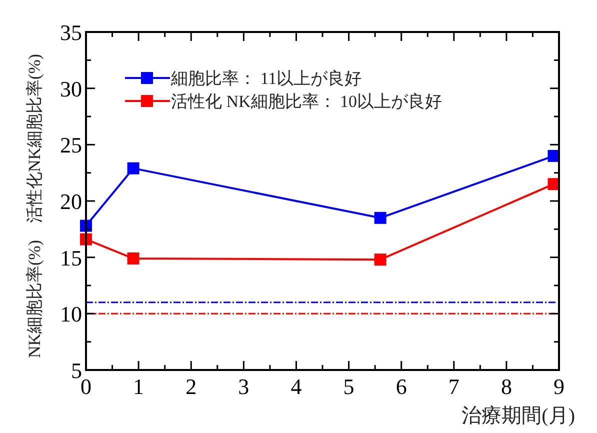  I want to click on legend-label: 細胞比率： 11以上が良好, so click(266, 78).